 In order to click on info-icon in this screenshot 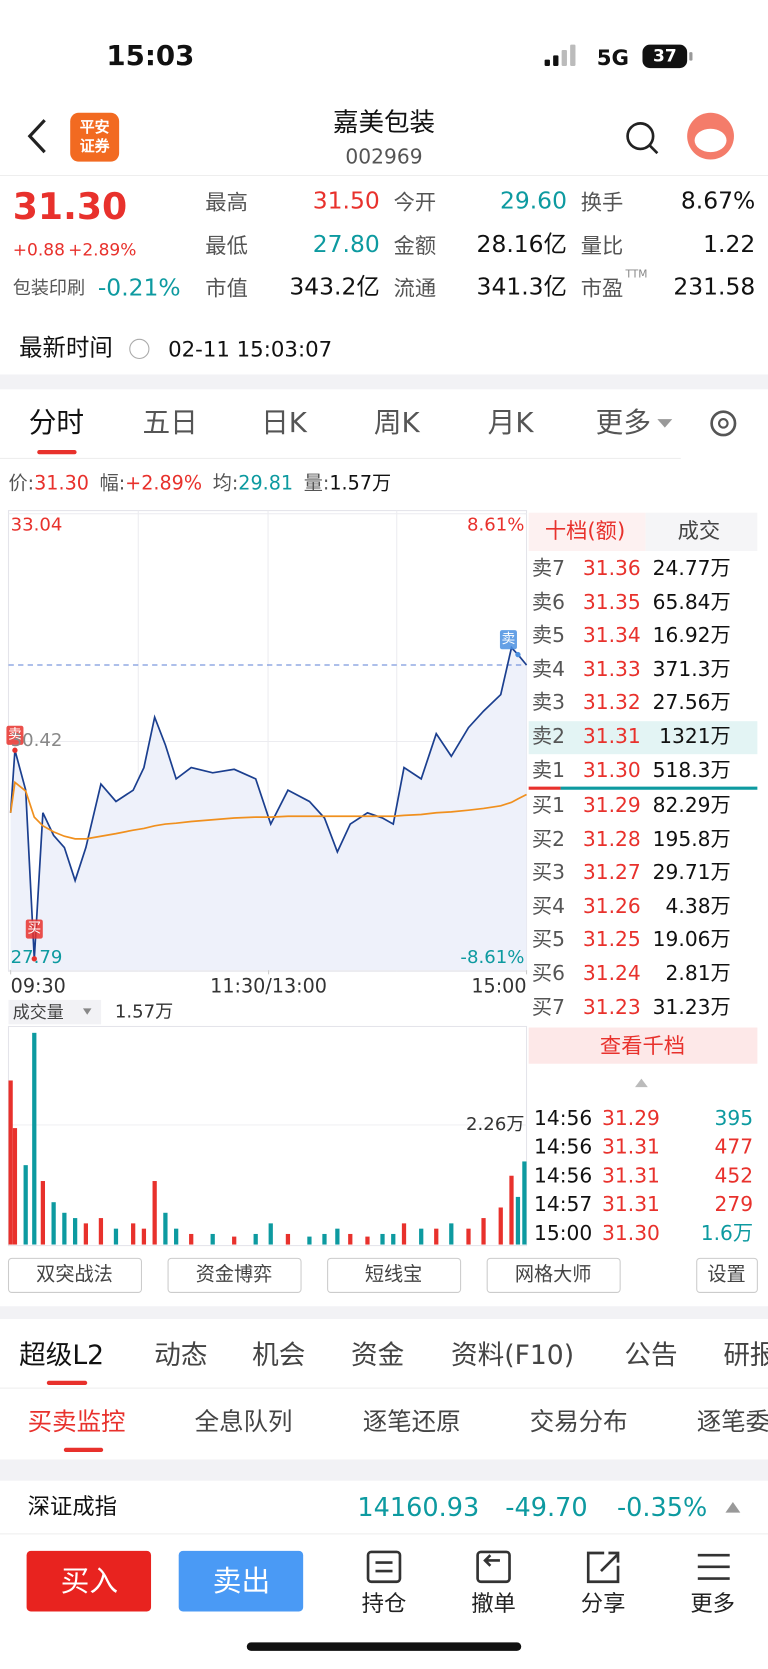, I will do `click(139, 349)`.